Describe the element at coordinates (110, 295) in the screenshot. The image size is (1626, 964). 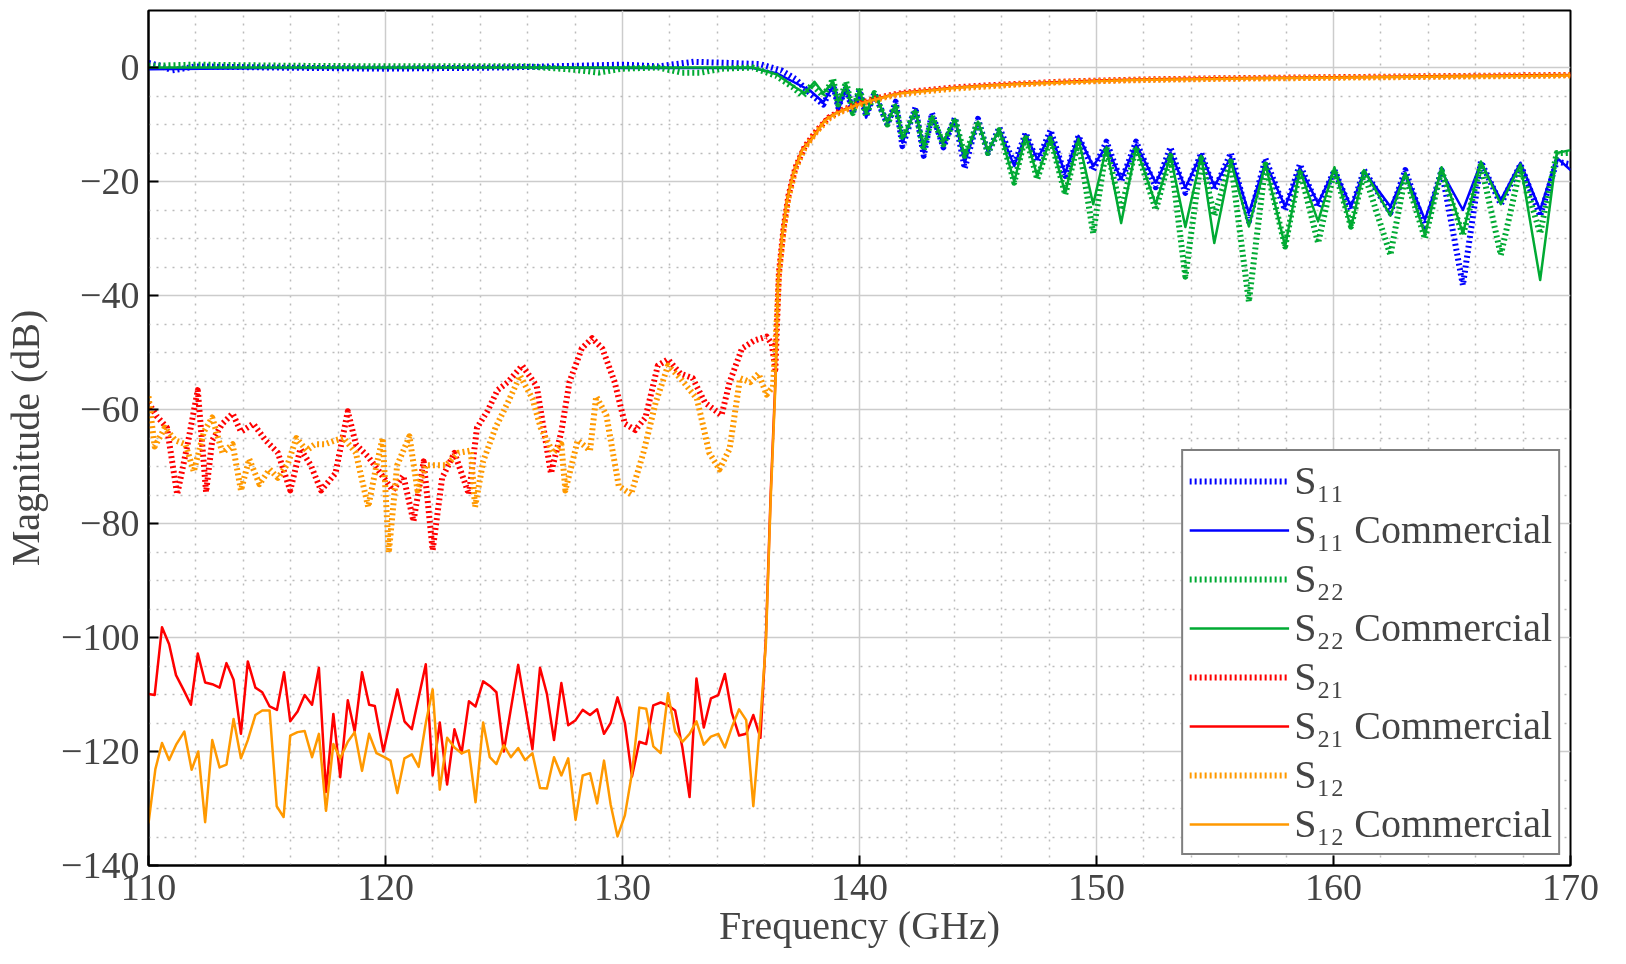
I see `y-tick-label: −40` at that location.